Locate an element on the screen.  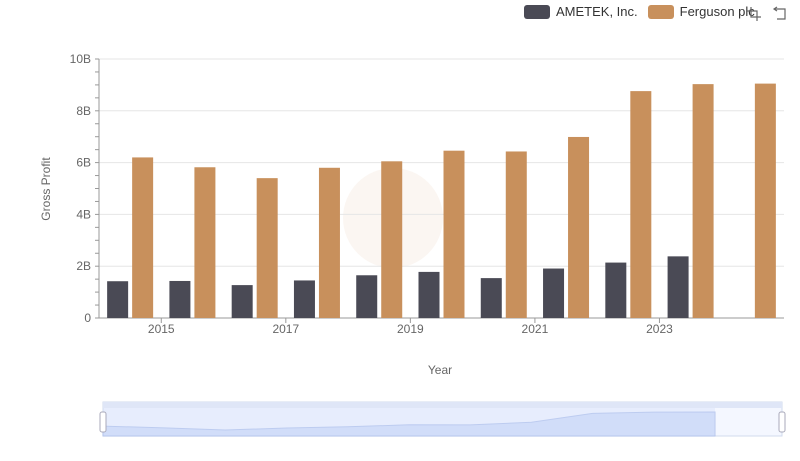
legend-swatch-ametek is located at coordinates (537, 11).